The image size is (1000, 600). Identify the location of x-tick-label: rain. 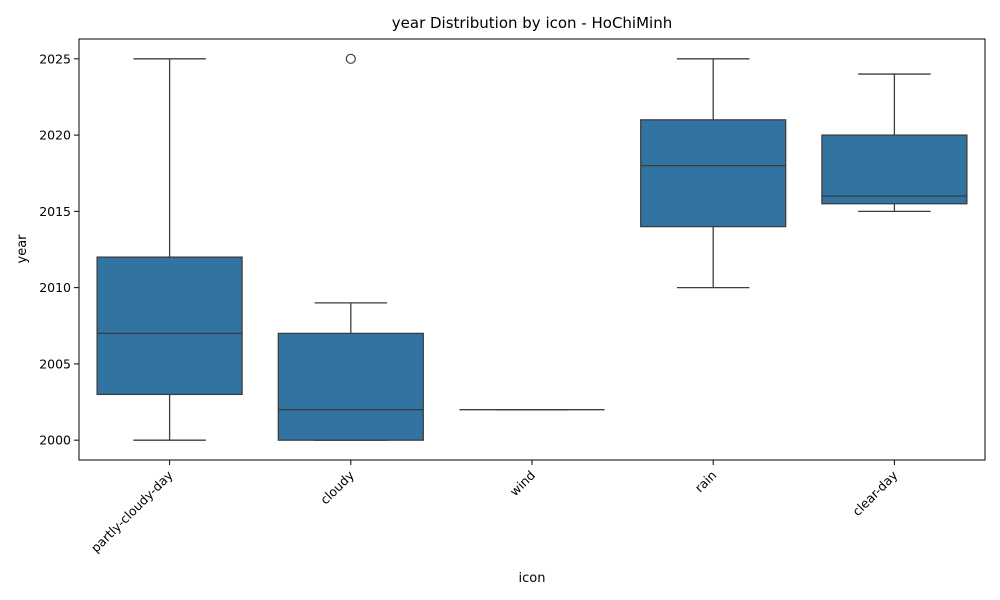
(706, 482).